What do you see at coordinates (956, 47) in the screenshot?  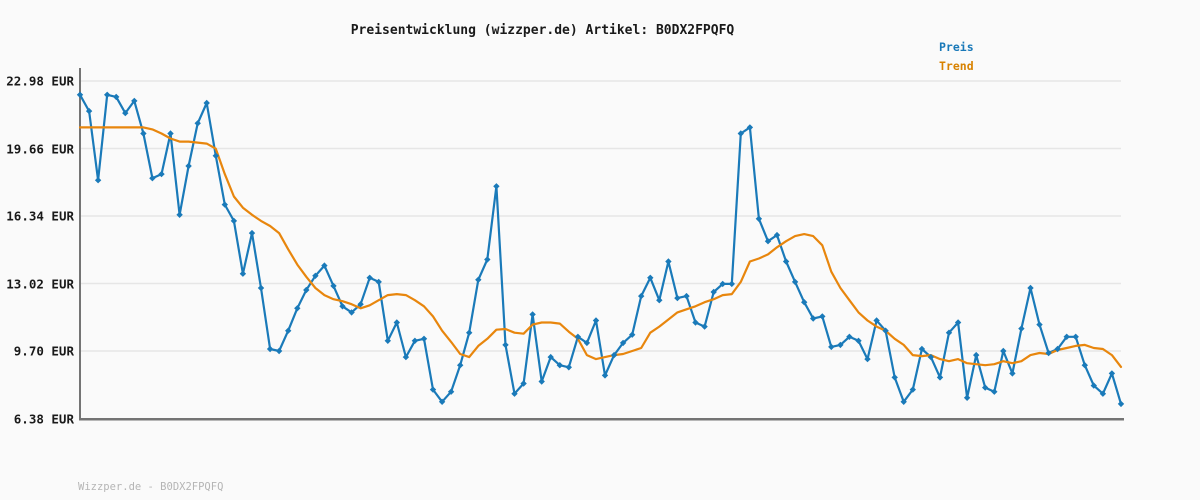 I see `legend-preis-label: Preis` at bounding box center [956, 47].